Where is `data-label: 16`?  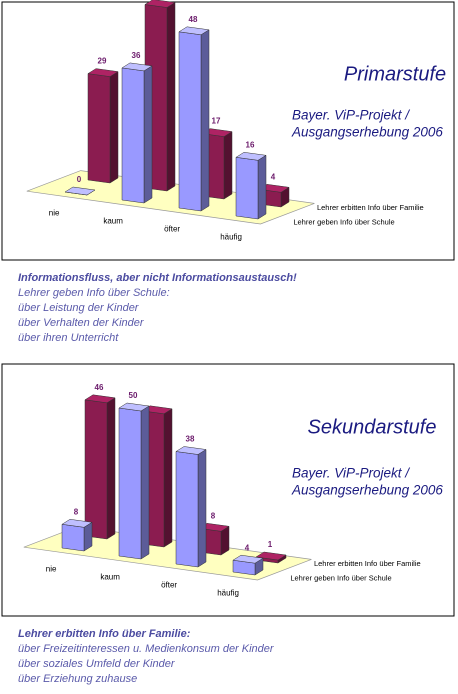
data-label: 16 is located at coordinates (250, 144).